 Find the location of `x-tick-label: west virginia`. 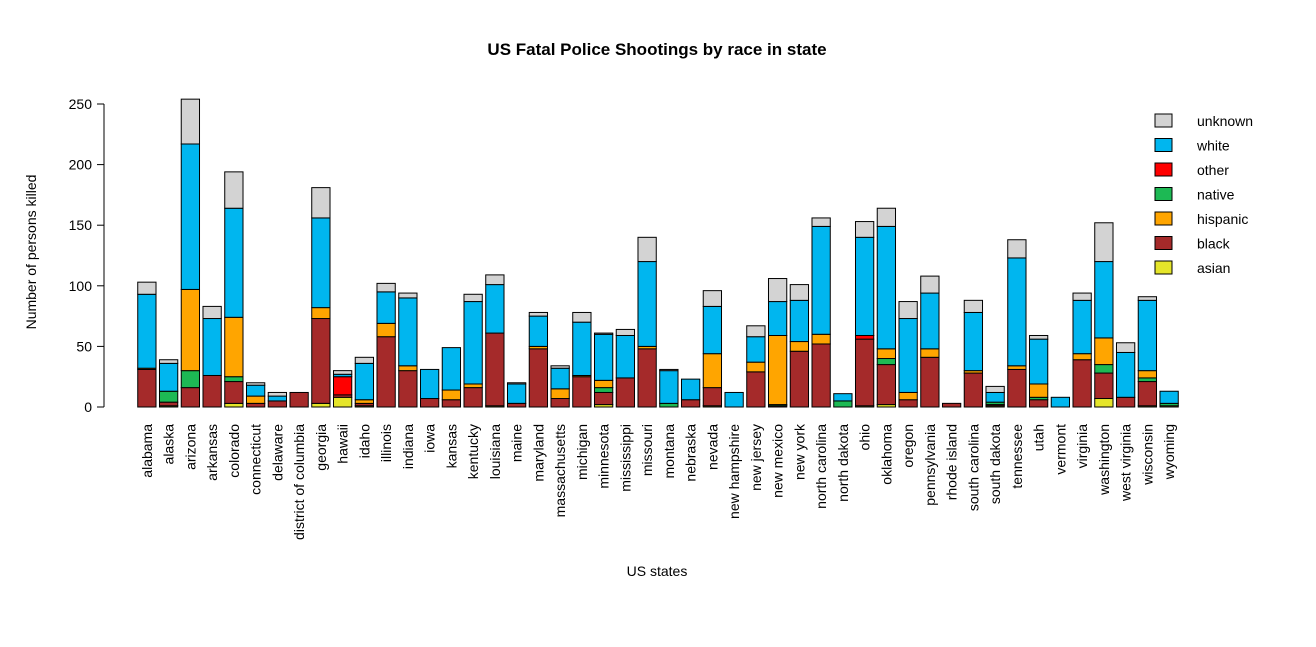

x-tick-label: west virginia is located at coordinates (1126, 463).